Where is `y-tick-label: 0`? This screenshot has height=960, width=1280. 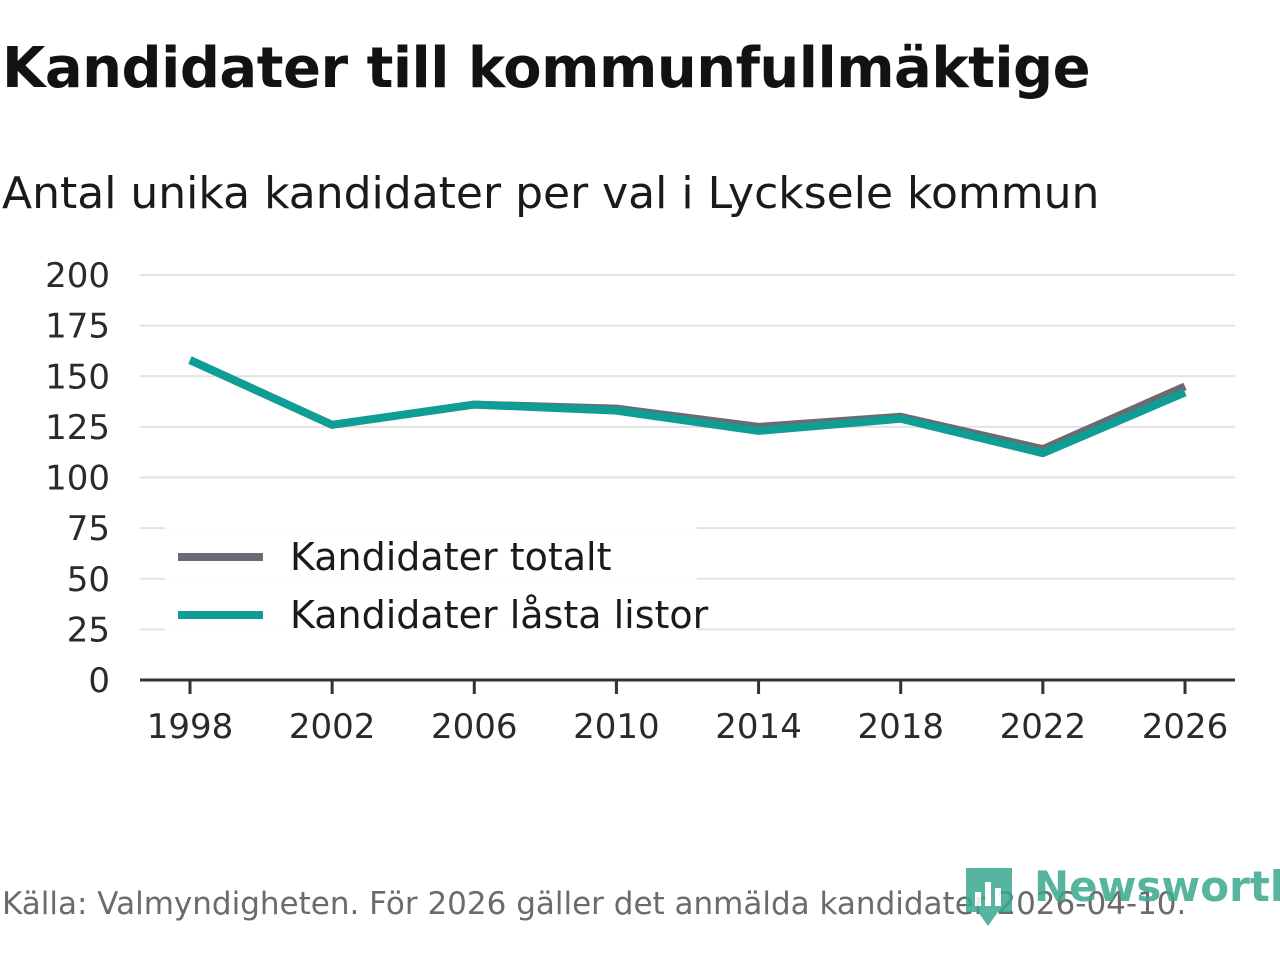 y-tick-label: 0 is located at coordinates (99, 681).